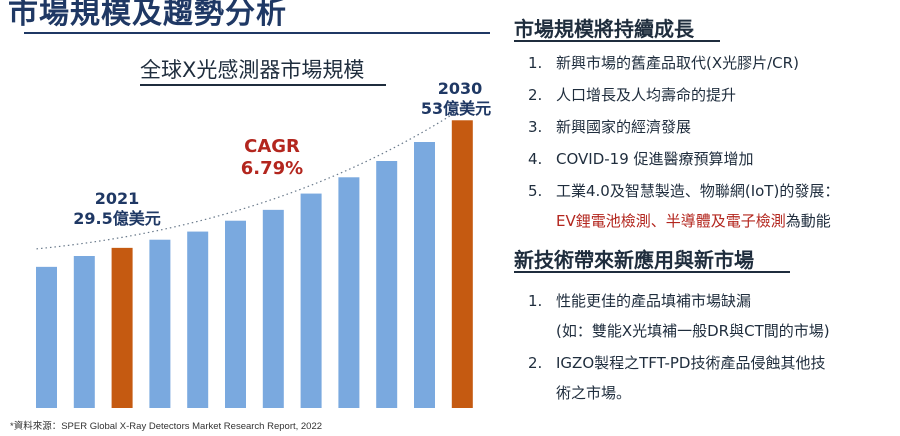  What do you see at coordinates (632, 95) in the screenshot?
I see `list-item: 2. 人口增長及人均壽命的提升` at bounding box center [632, 95].